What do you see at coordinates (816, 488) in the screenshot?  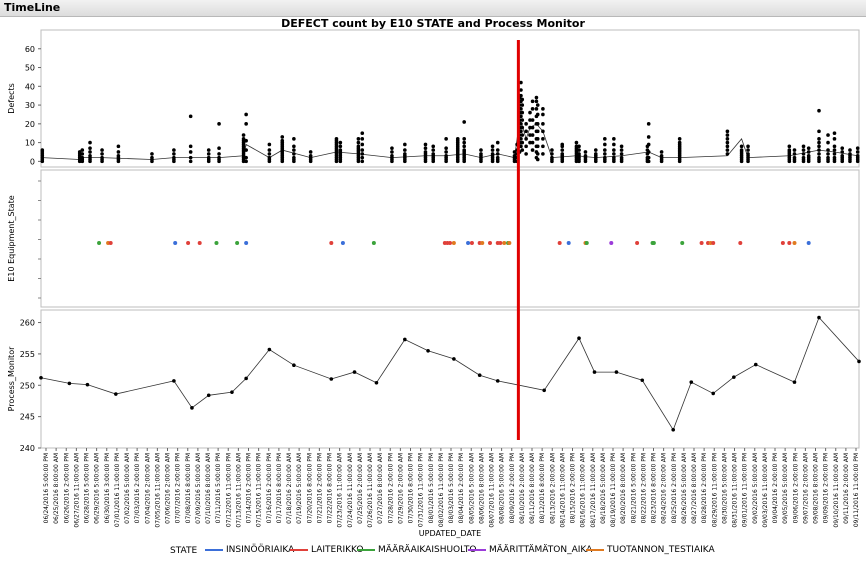 I see `x-tick-label: 09/08/2016 8:00:00 AM` at bounding box center [816, 488].